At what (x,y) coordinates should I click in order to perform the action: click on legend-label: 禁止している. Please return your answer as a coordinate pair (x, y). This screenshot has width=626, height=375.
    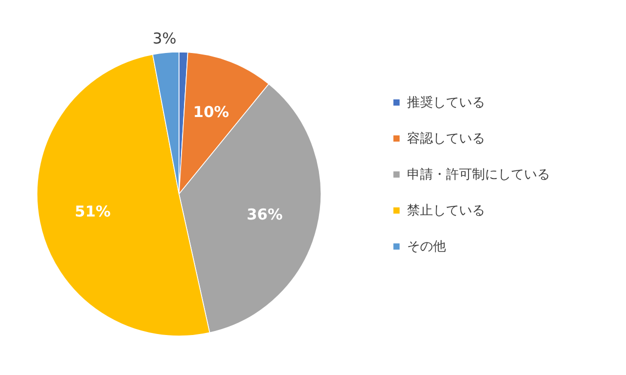
    Looking at the image, I should click on (446, 211).